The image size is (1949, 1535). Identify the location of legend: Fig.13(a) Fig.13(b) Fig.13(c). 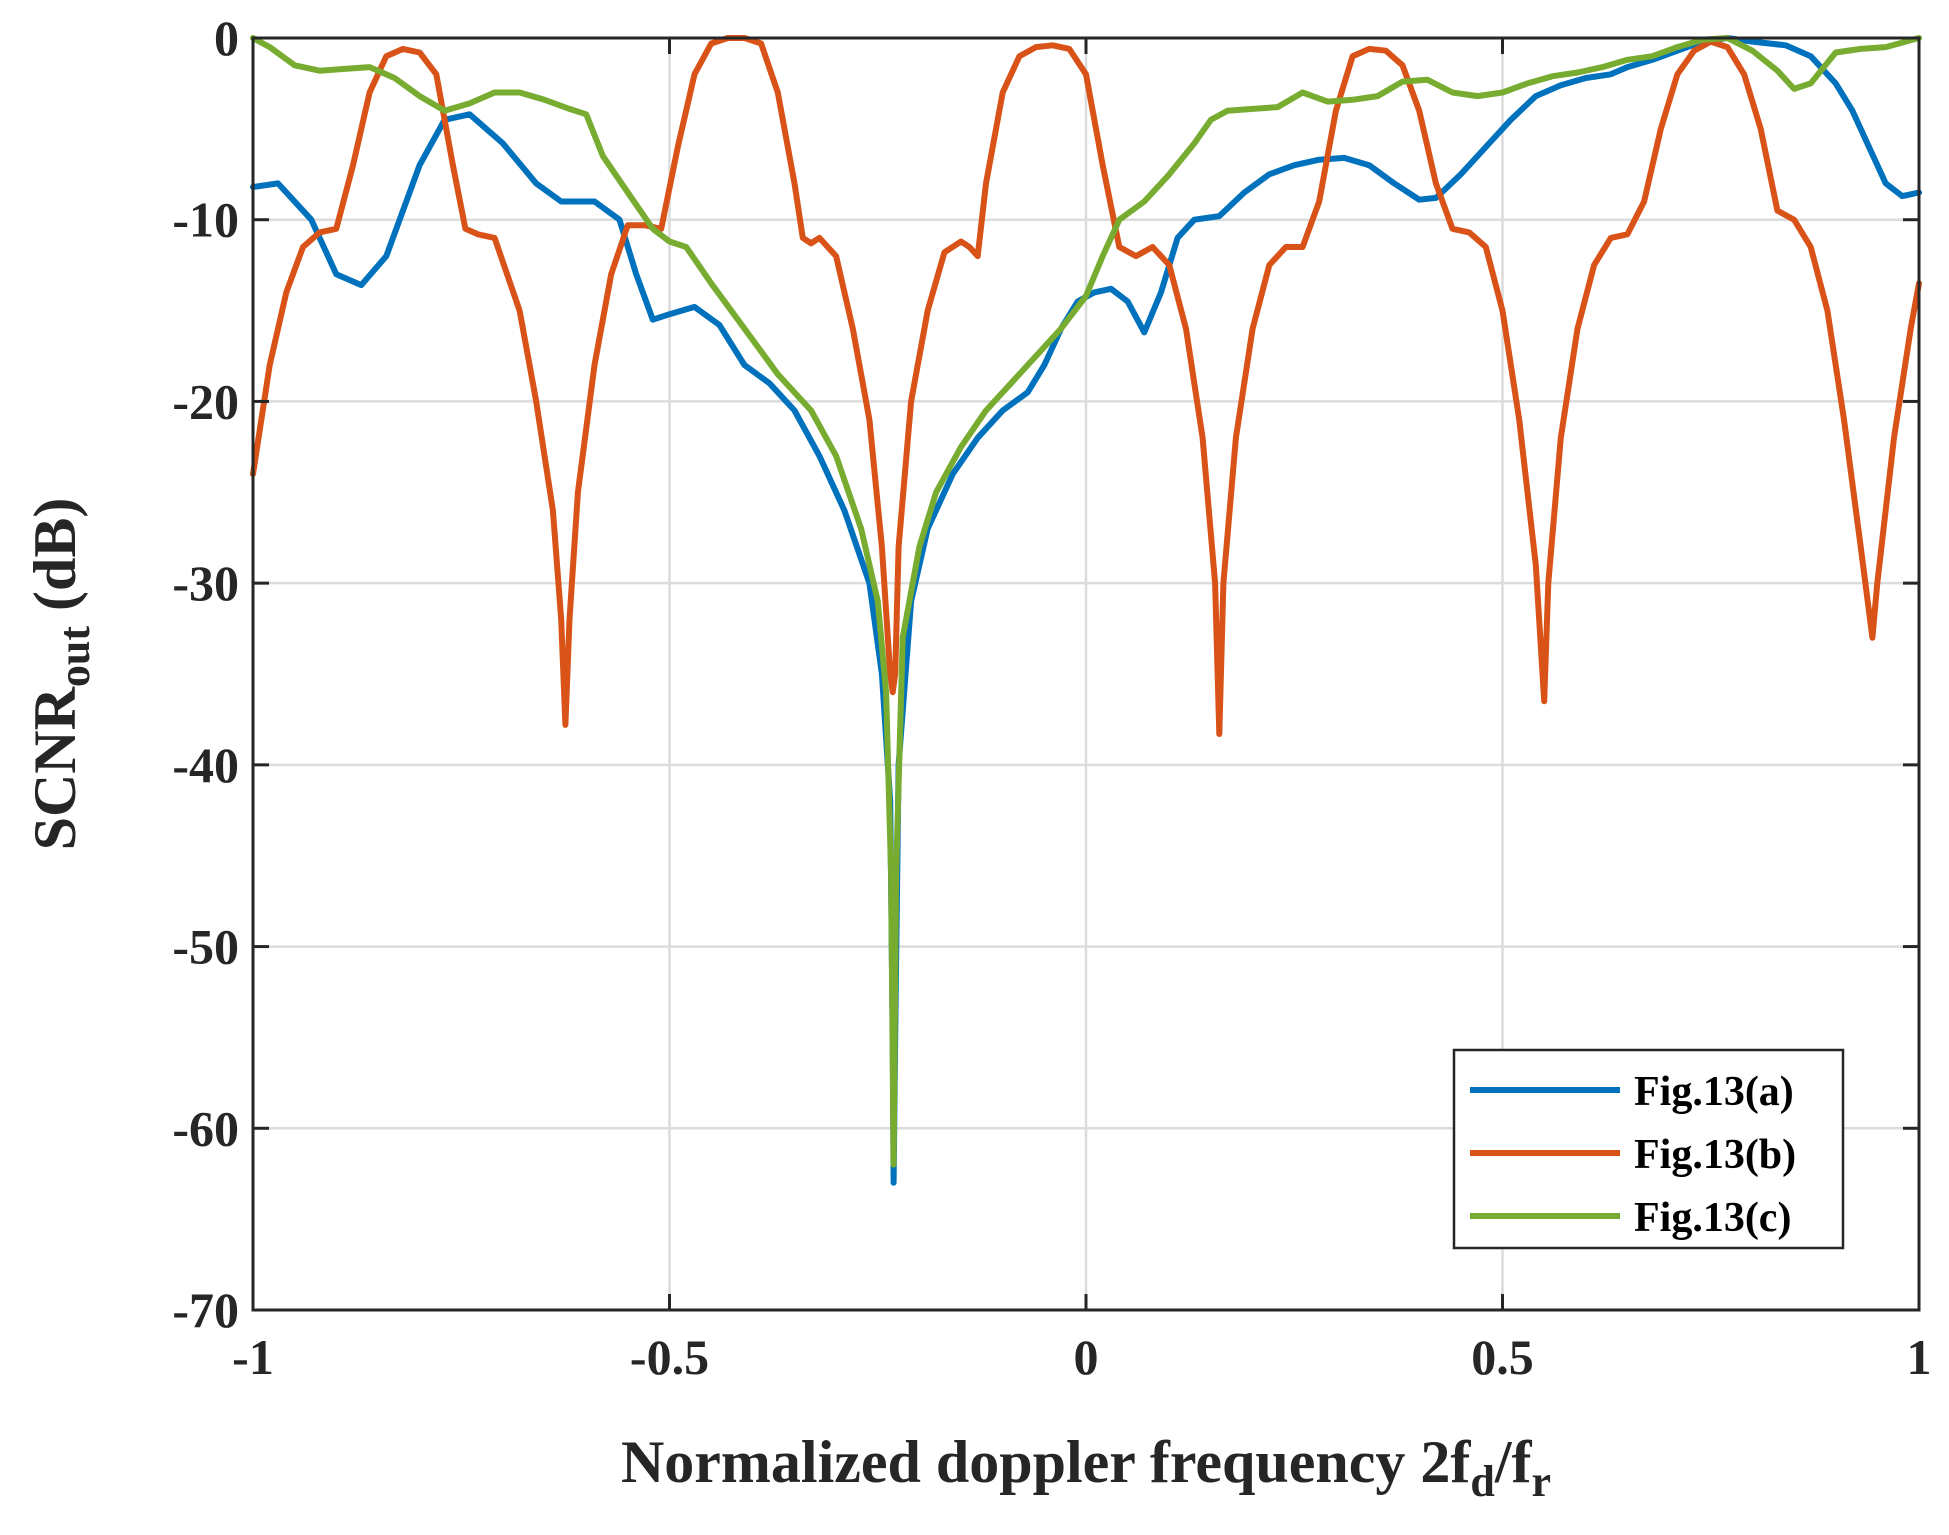
(1648, 1149).